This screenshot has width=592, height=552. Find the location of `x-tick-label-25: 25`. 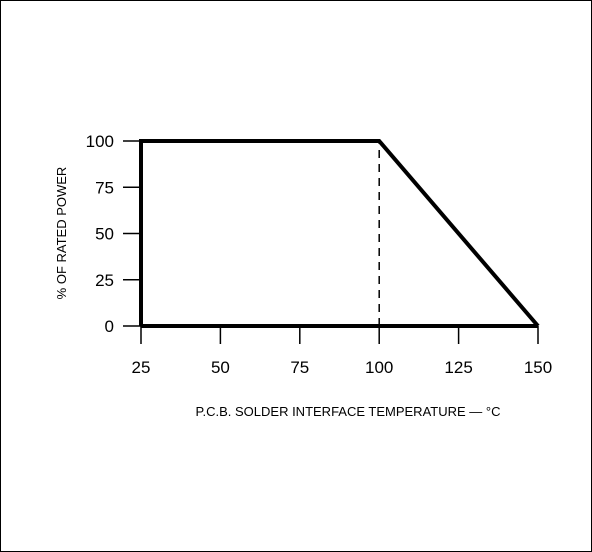

x-tick-label-25: 25 is located at coordinates (141, 367).